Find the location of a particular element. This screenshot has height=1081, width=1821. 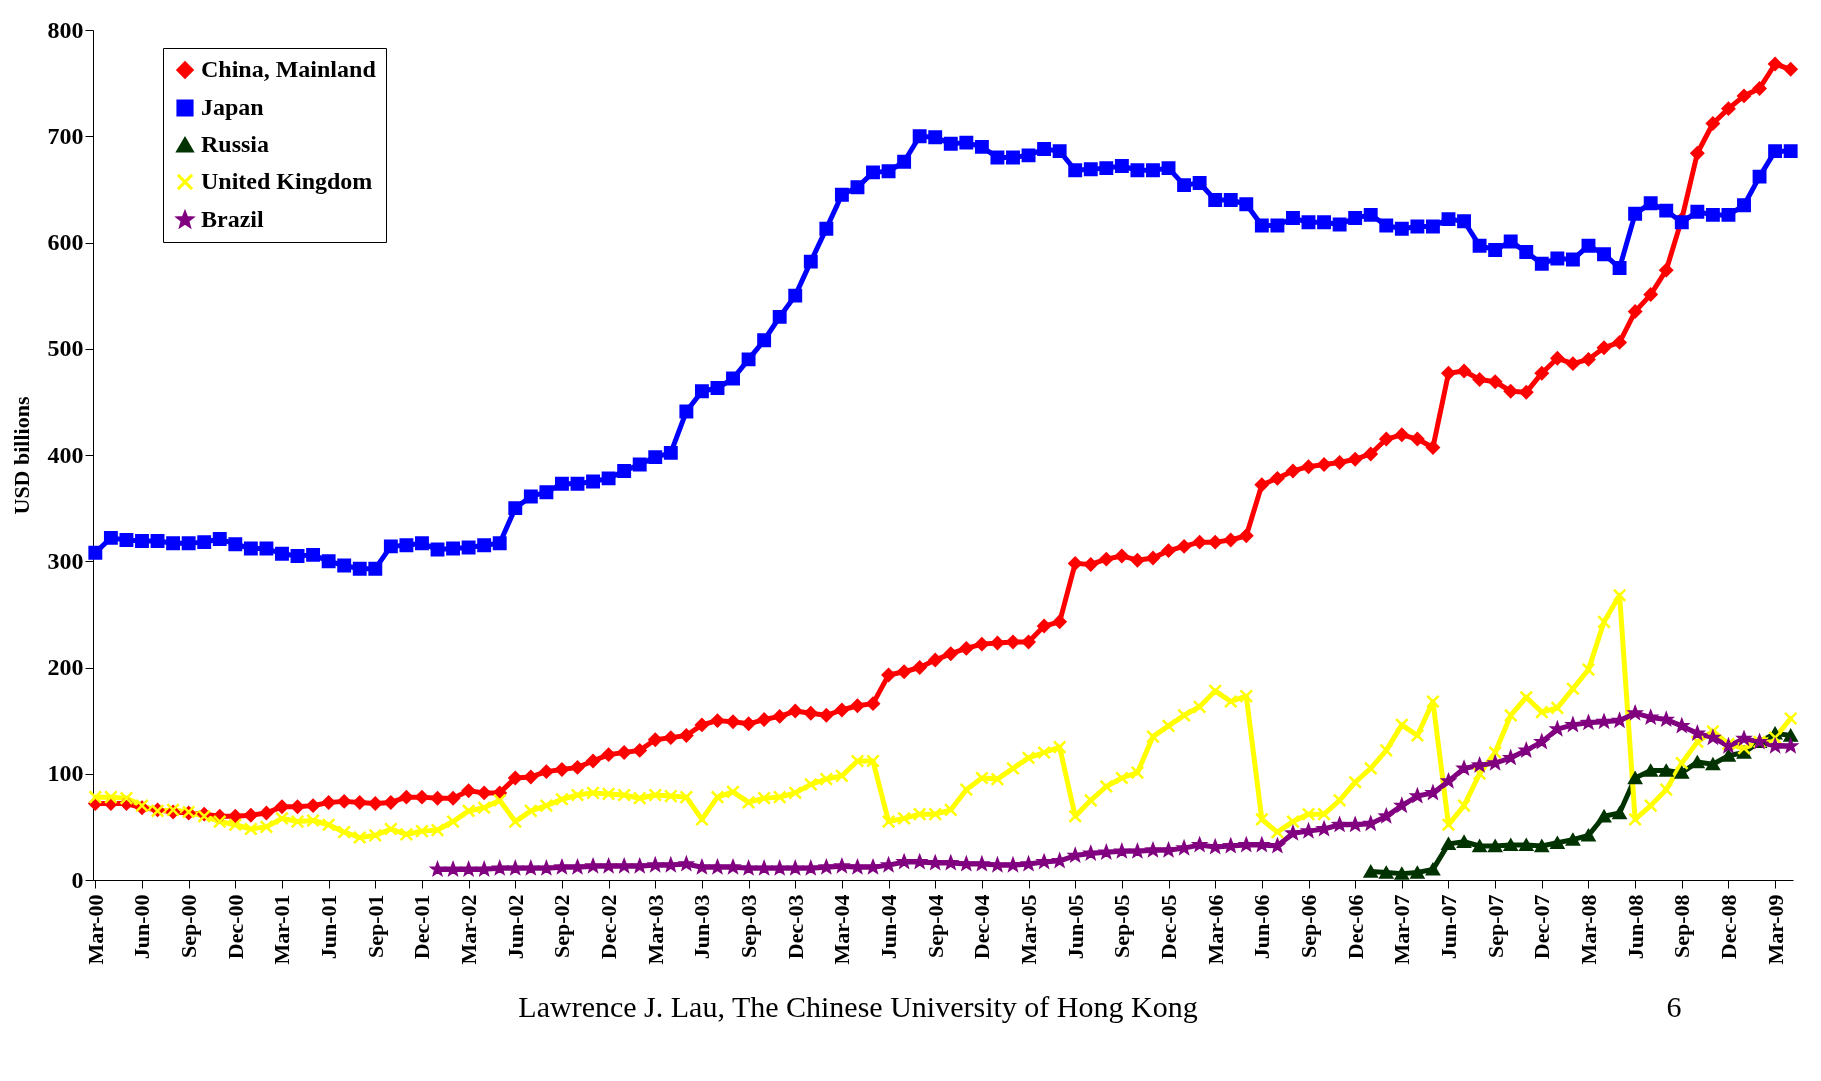

x-tick-label: Sep-00 is located at coordinates (189, 926).